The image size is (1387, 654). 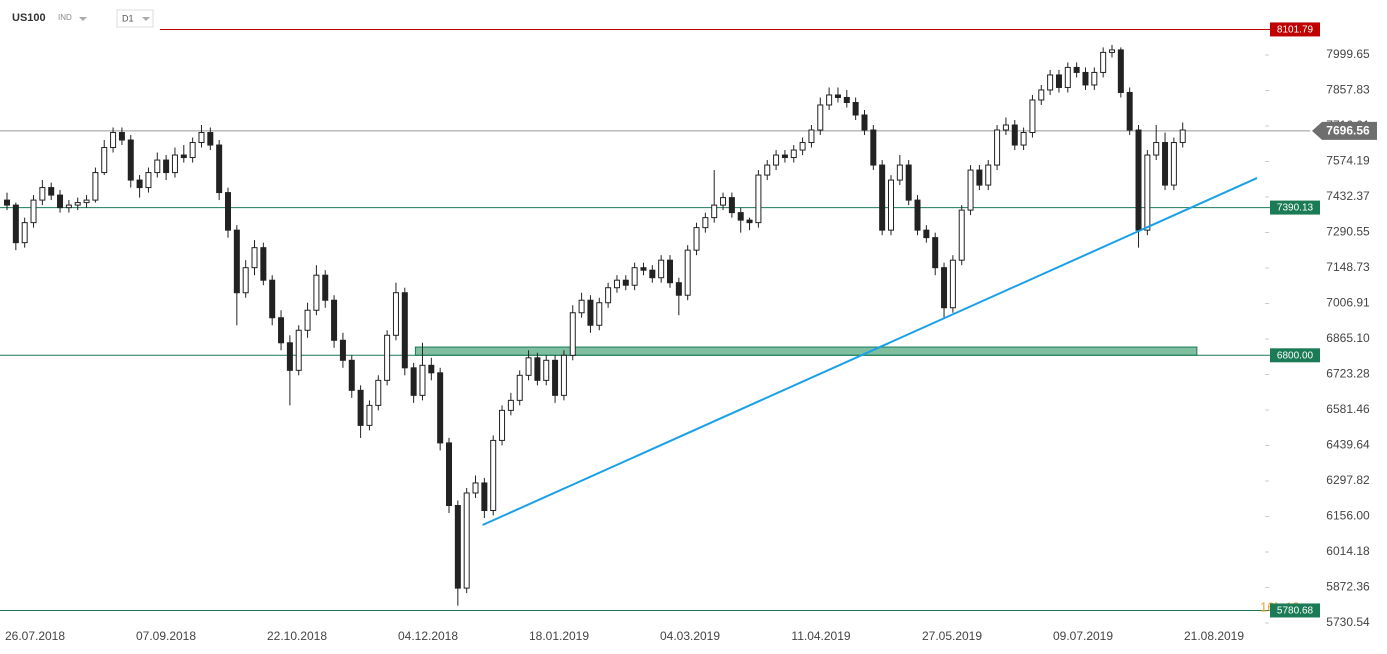 I want to click on timeframe: D1, so click(x=128, y=18).